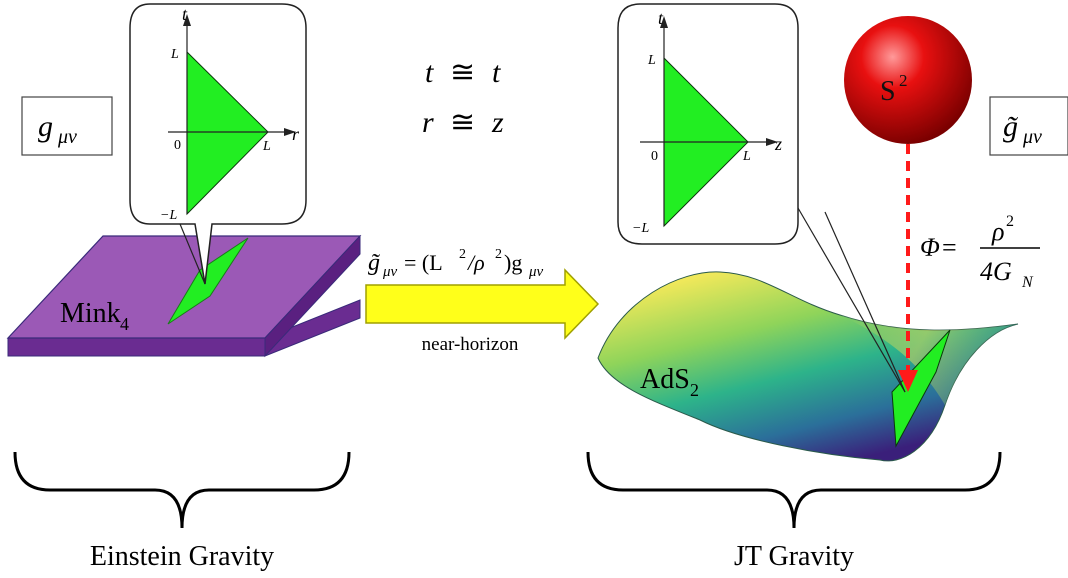  Describe the element at coordinates (174, 54) in the screenshot. I see `left-inset-L-top: L` at that location.